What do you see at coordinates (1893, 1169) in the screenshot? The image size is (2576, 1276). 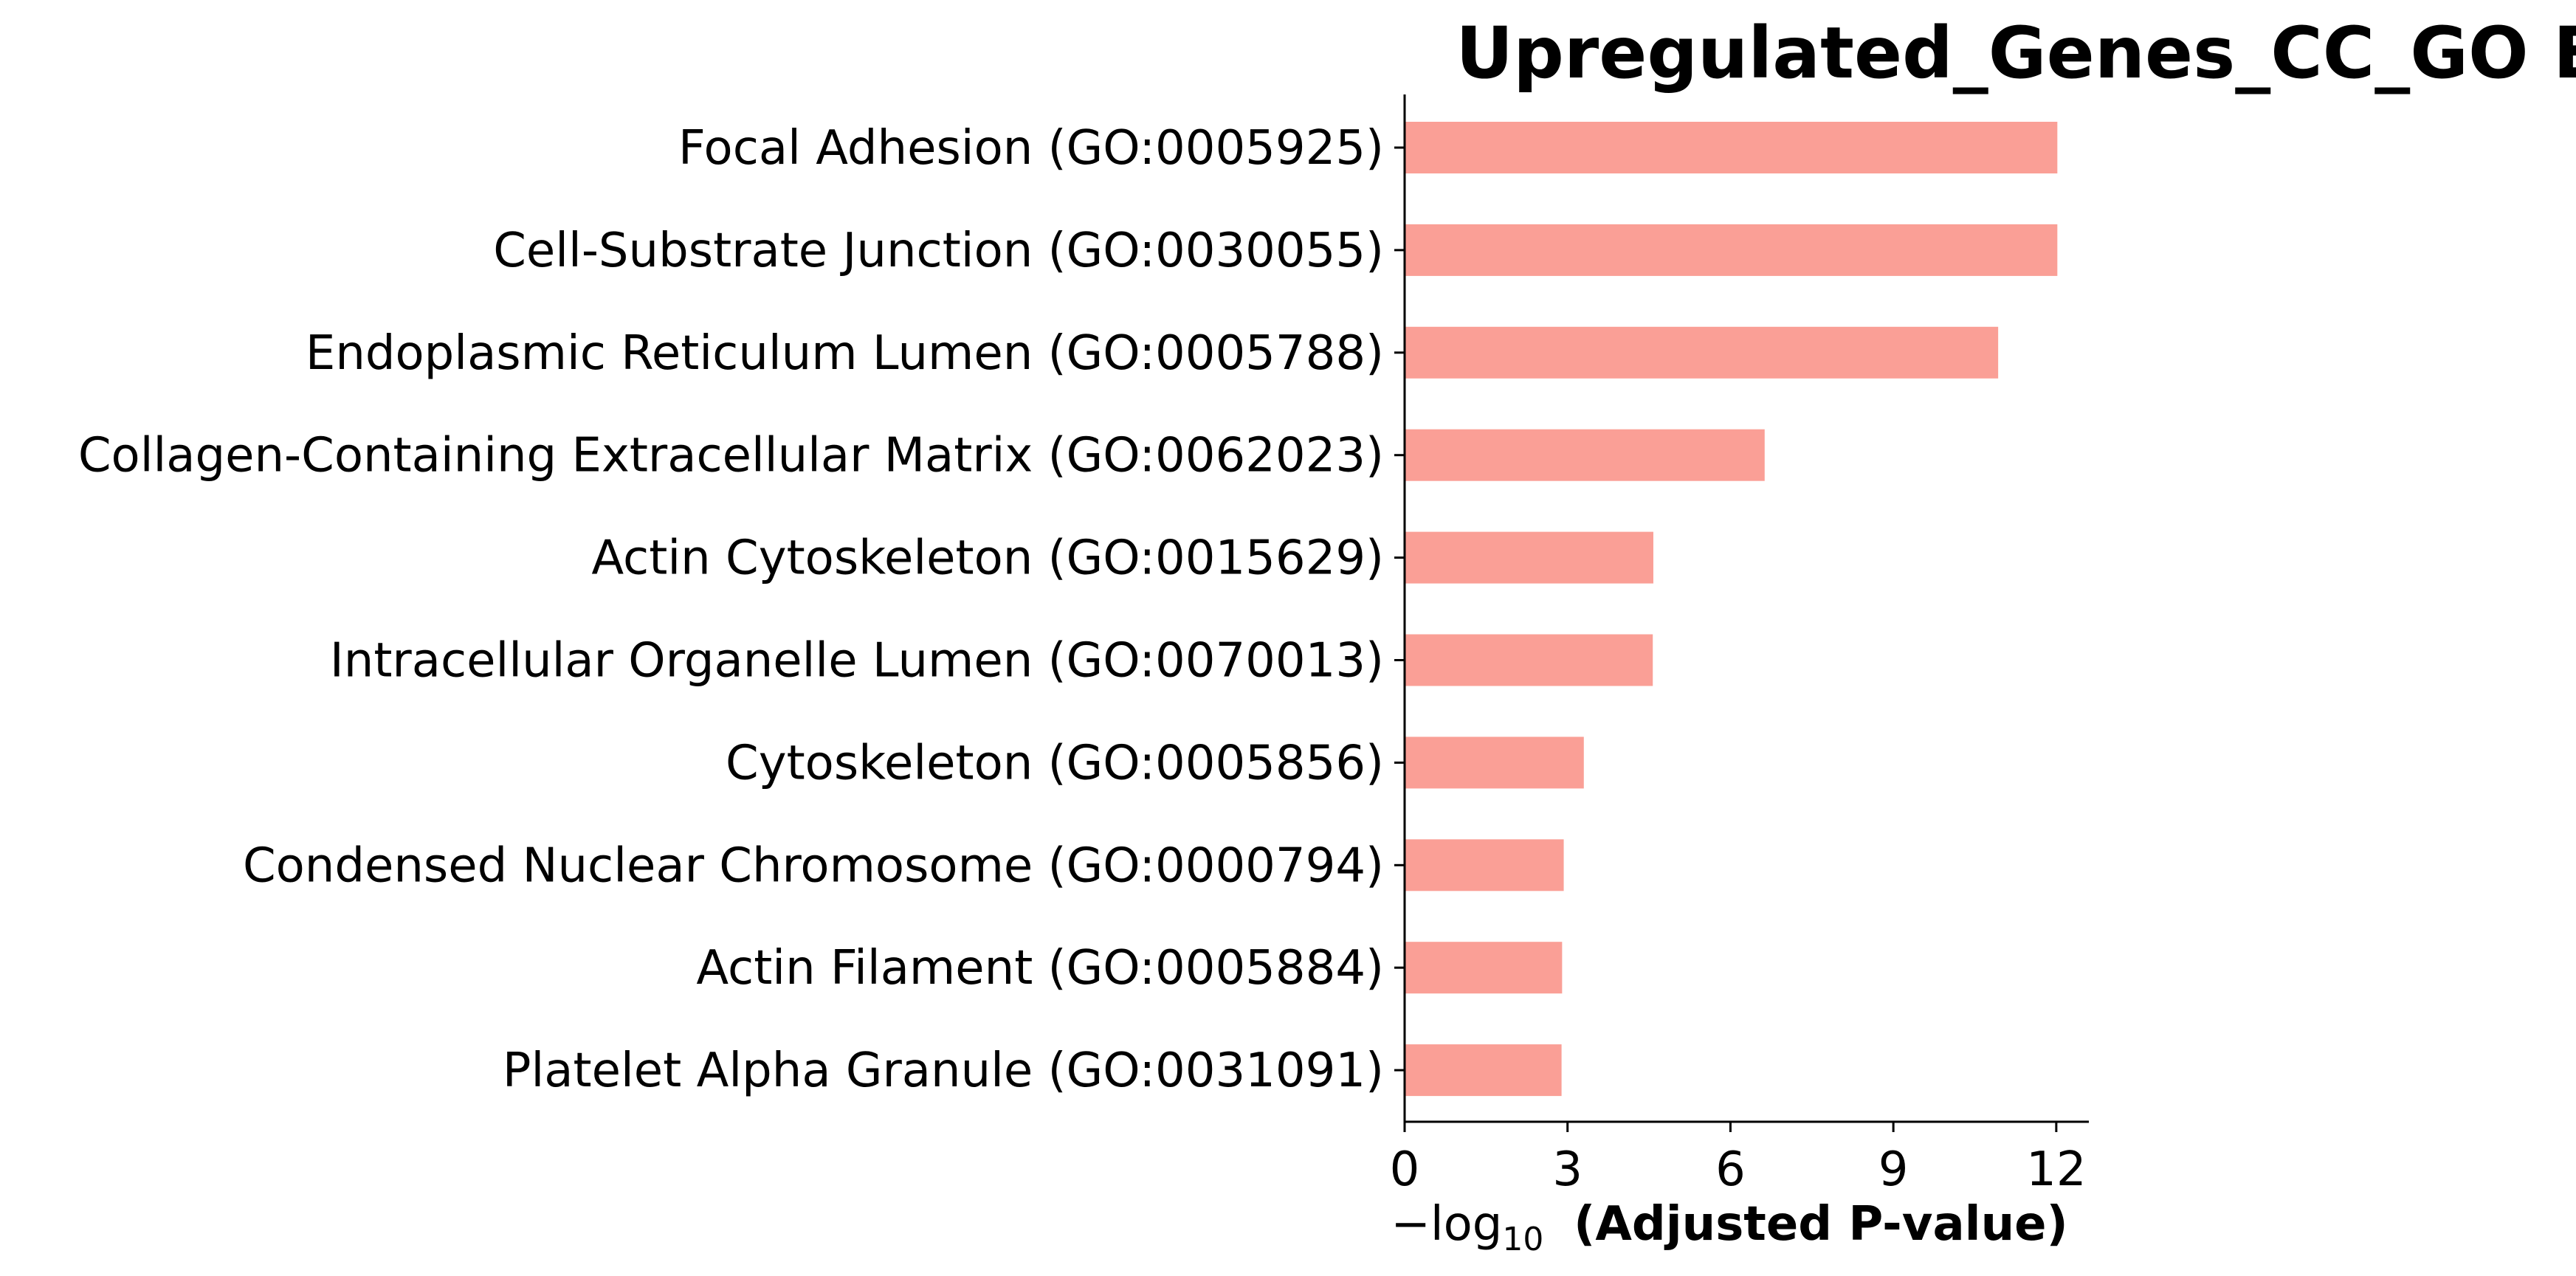 I see `x-tick-label: 9` at bounding box center [1893, 1169].